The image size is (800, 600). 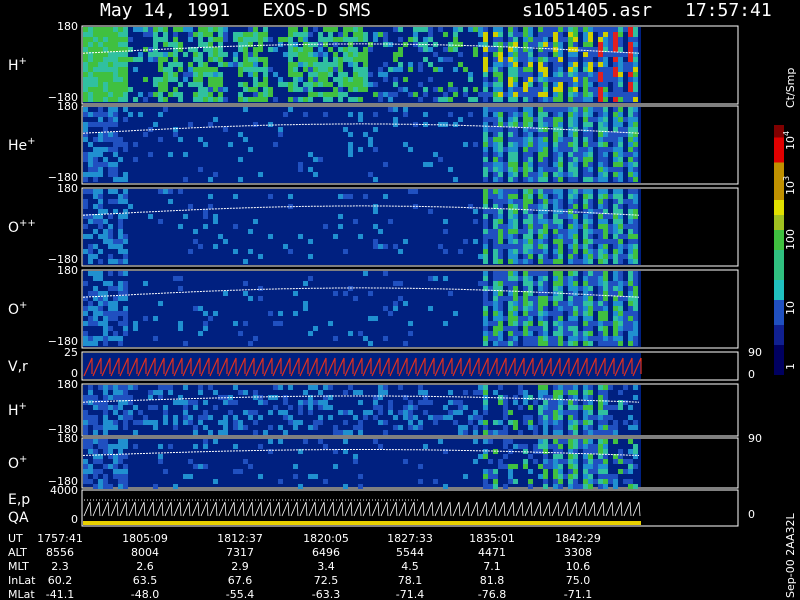 What do you see at coordinates (145, 552) in the screenshot?
I see `ephemeris-value: 8004` at bounding box center [145, 552].